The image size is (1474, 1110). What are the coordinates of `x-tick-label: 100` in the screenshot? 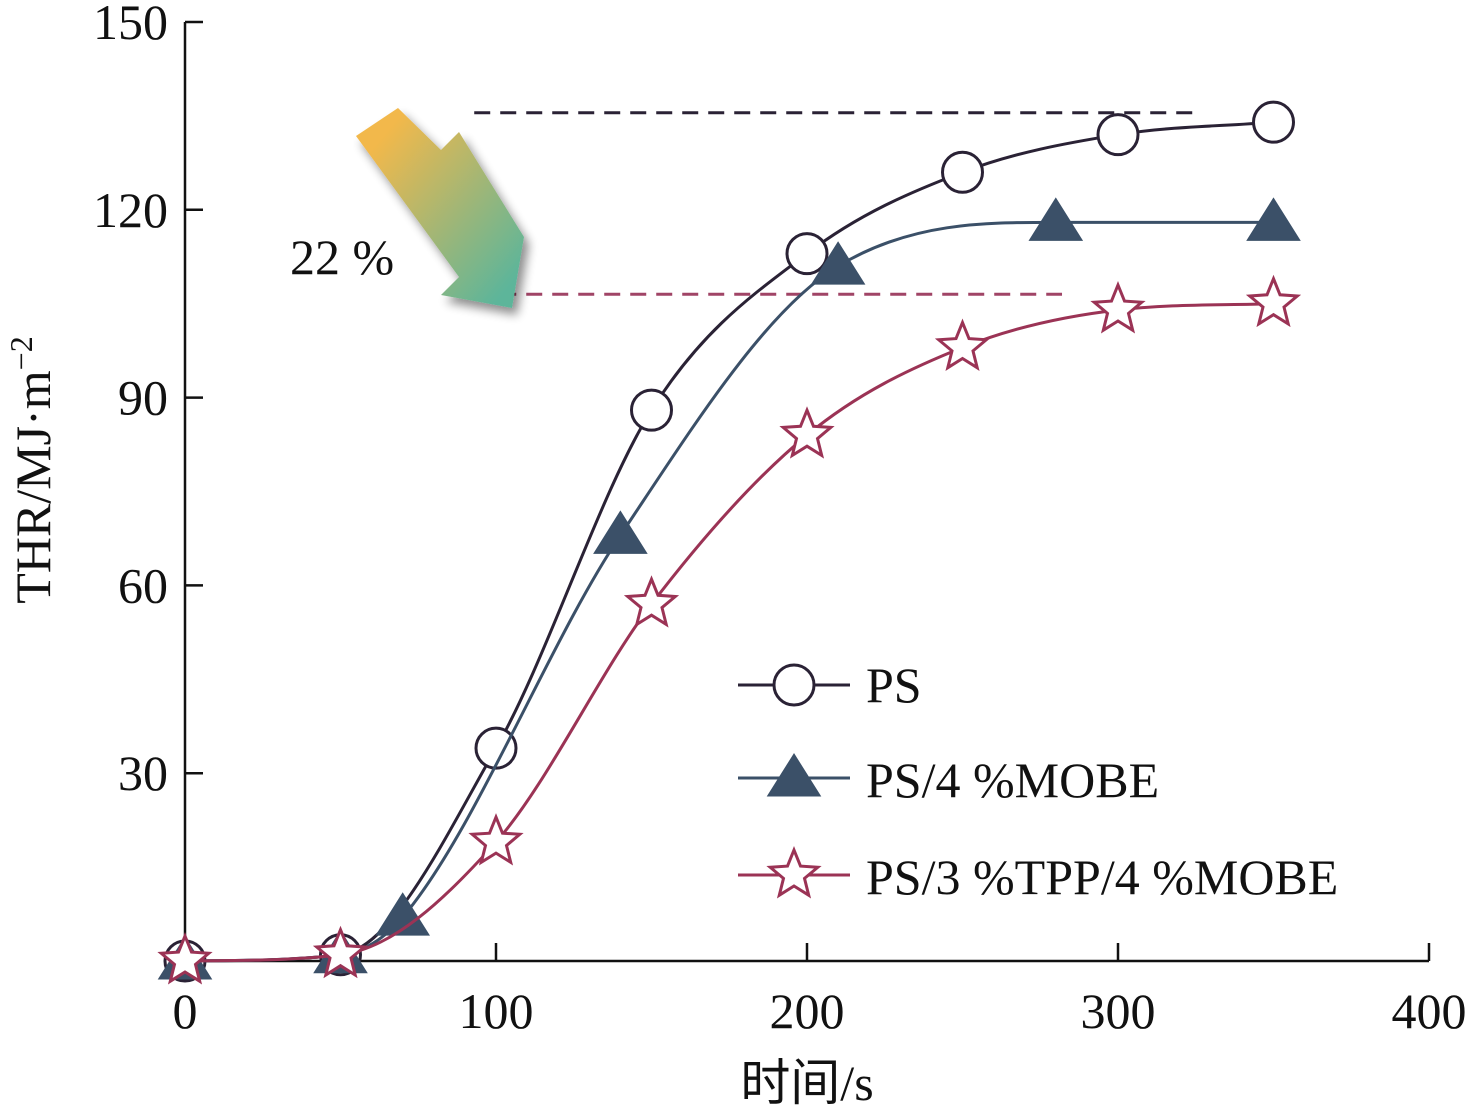 It's located at (496, 1011).